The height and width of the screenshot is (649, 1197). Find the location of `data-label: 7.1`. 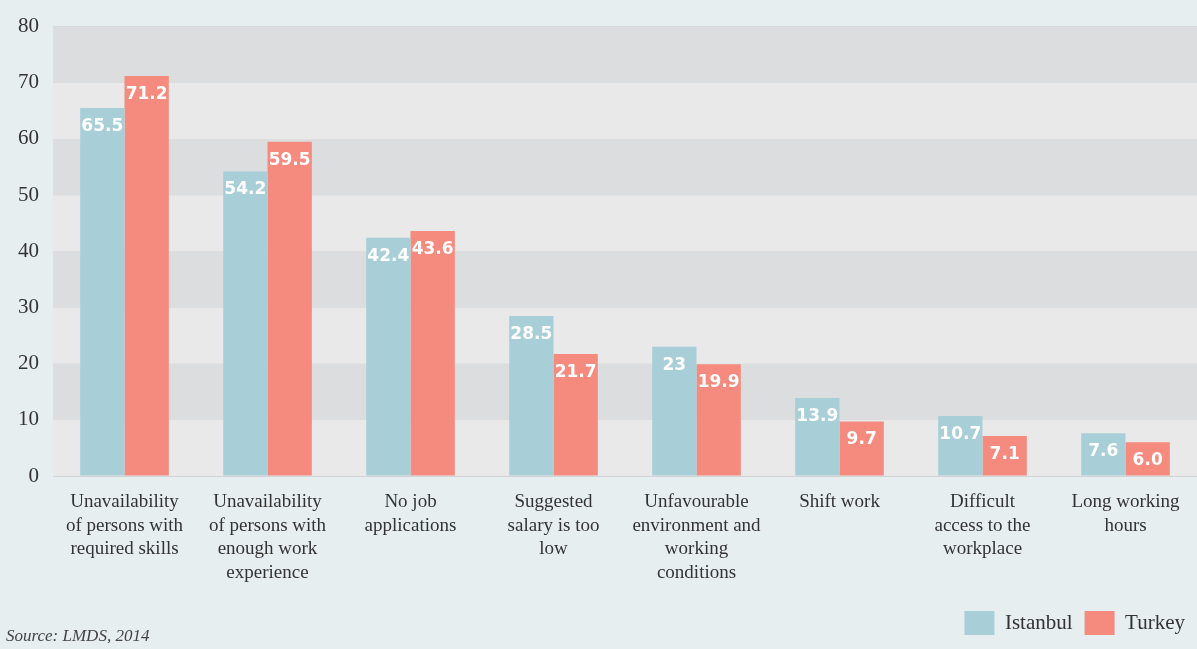

data-label: 7.1 is located at coordinates (1004, 453).